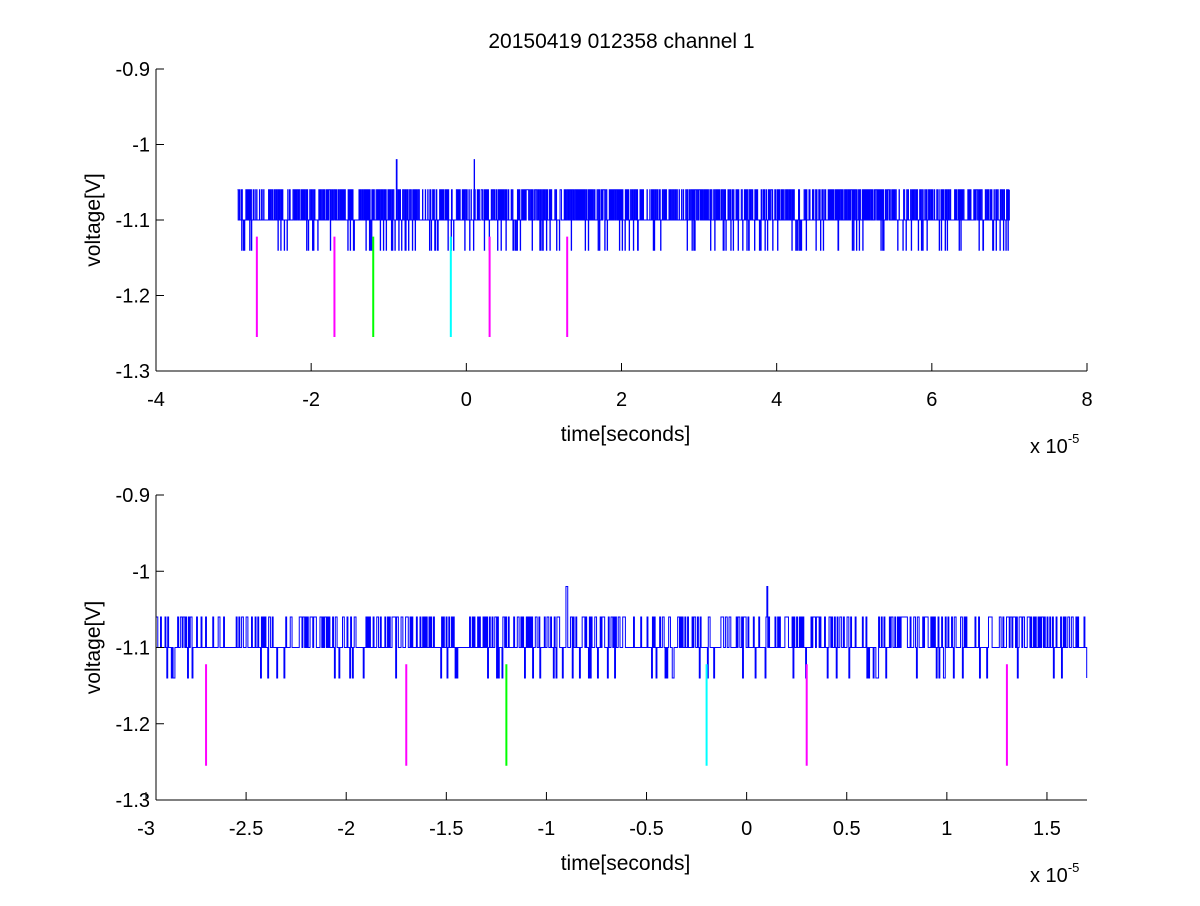  I want to click on top-x-exponent-power: -5, so click(1074, 438).